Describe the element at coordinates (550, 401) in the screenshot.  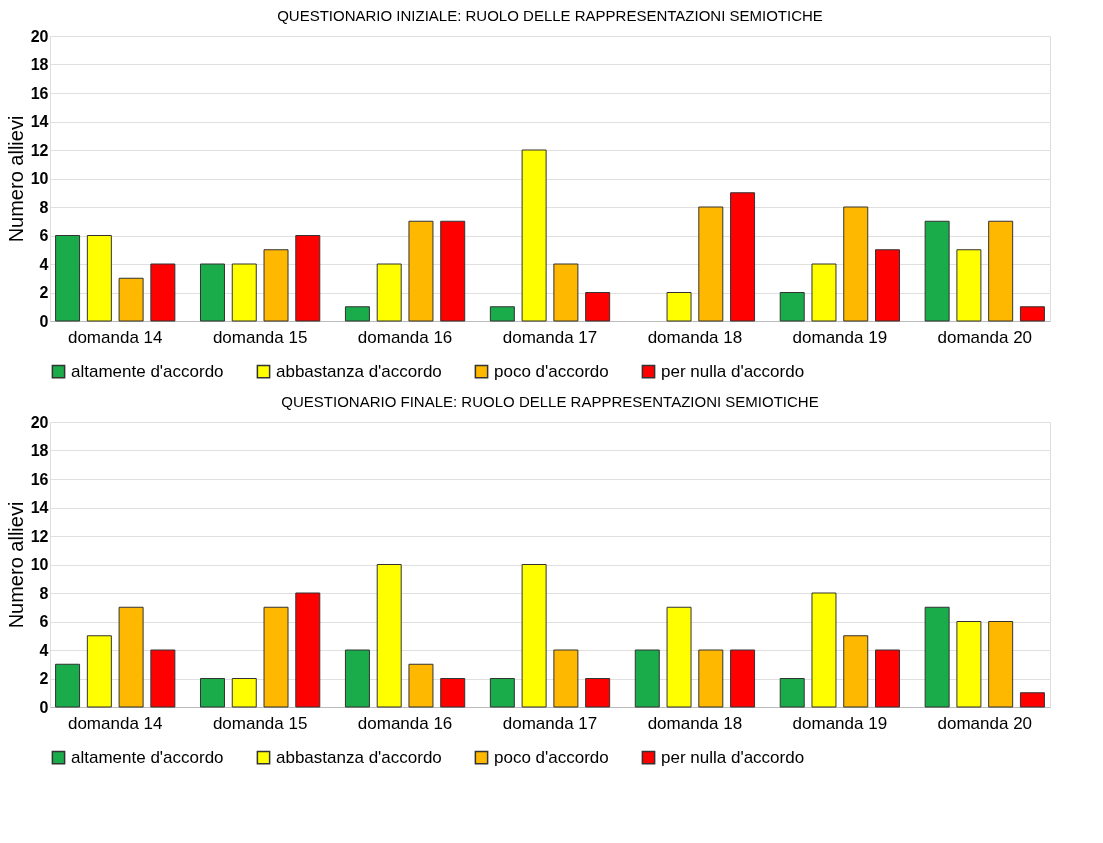
I see `chart-title: QUESTIONARIO FINALE: RUOLO DELLE RAPPRESENTAZIONI SEMIOTICHE` at that location.